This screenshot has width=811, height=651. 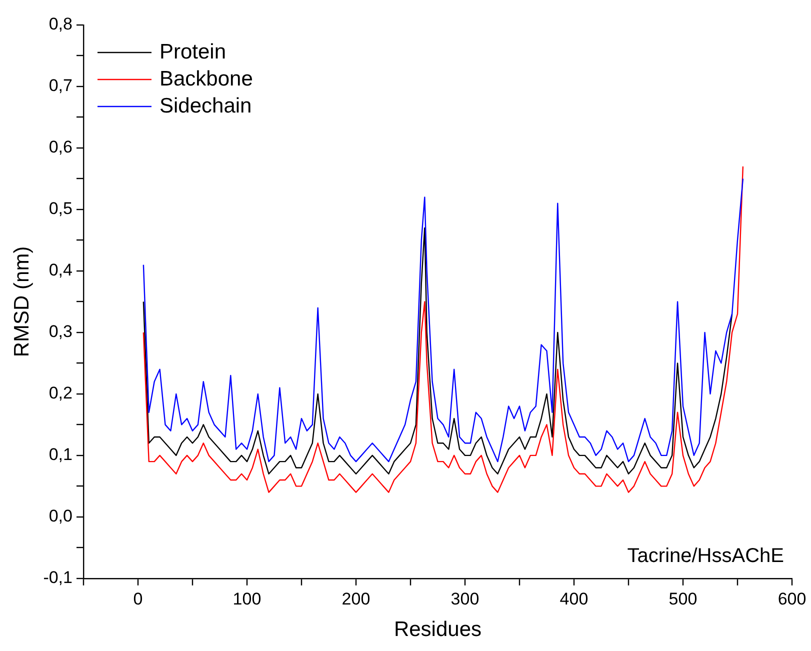 I want to click on y-tick-label: 0,4, so click(x=60, y=270).